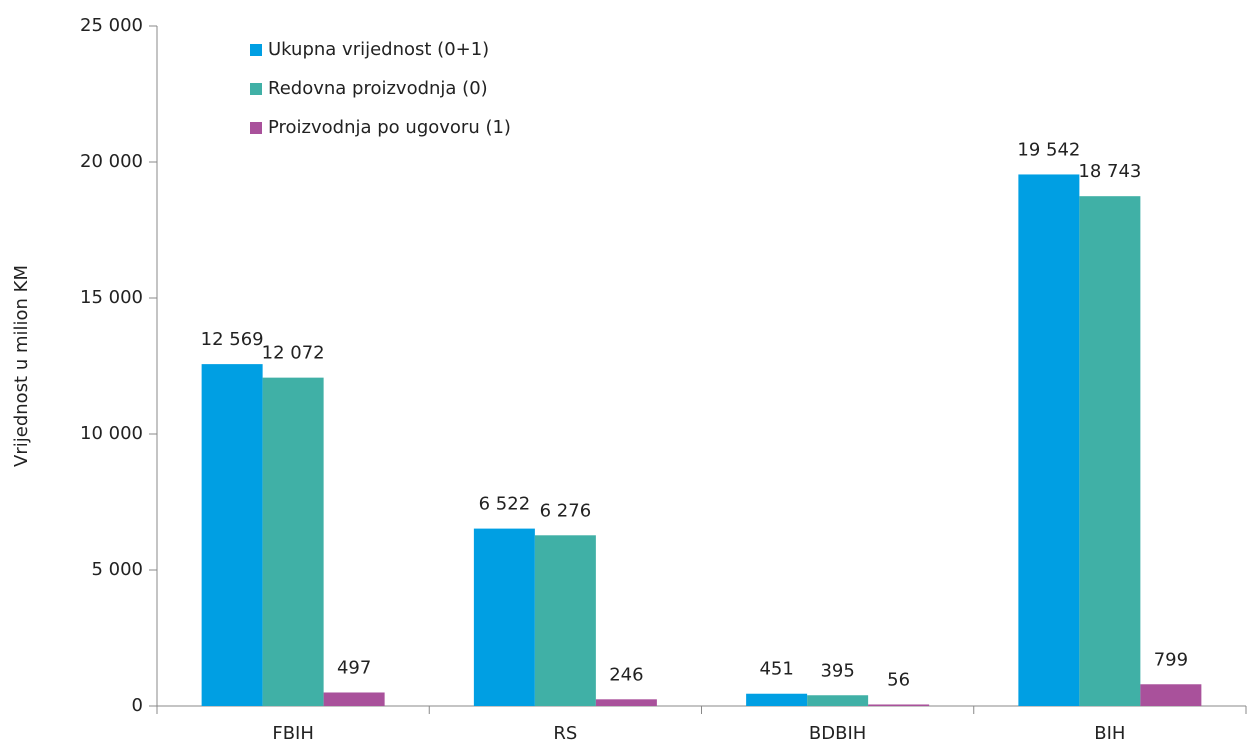 This screenshot has height=750, width=1248. Describe the element at coordinates (111, 433) in the screenshot. I see `y-tick-label: 10 000` at that location.